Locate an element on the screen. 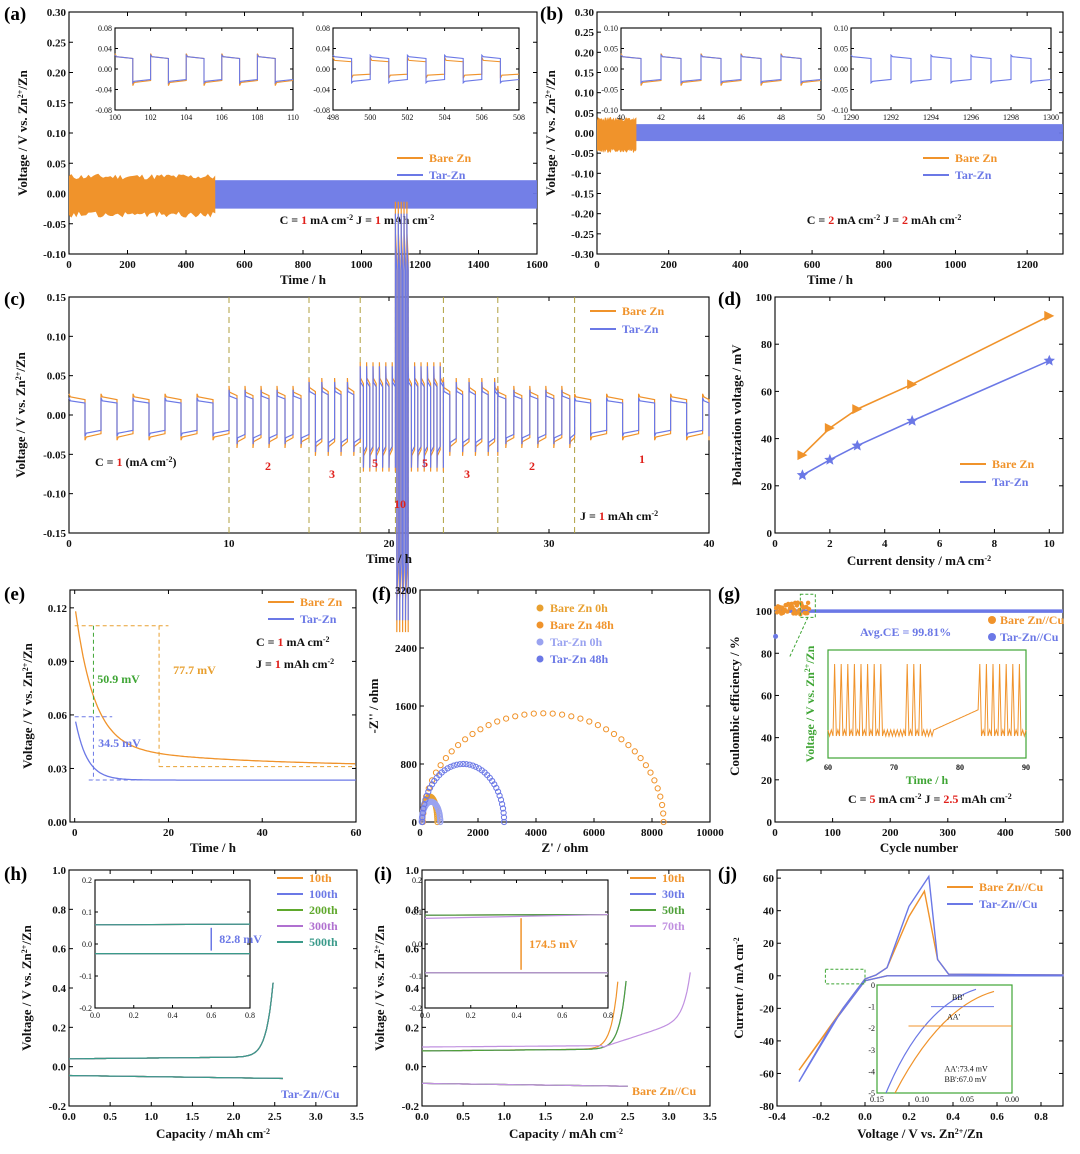 This screenshot has height=1154, width=1080. x-tick-label: 48 is located at coordinates (781, 117).